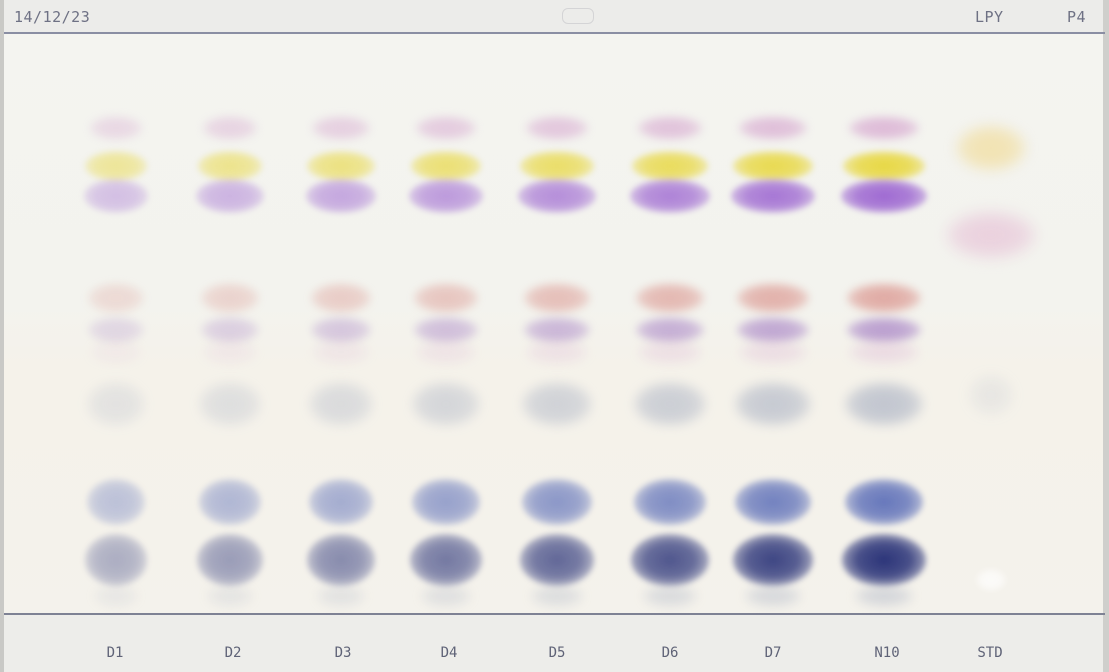 The height and width of the screenshot is (672, 1109). What do you see at coordinates (343, 653) in the screenshot?
I see `lane-label: D3` at bounding box center [343, 653].